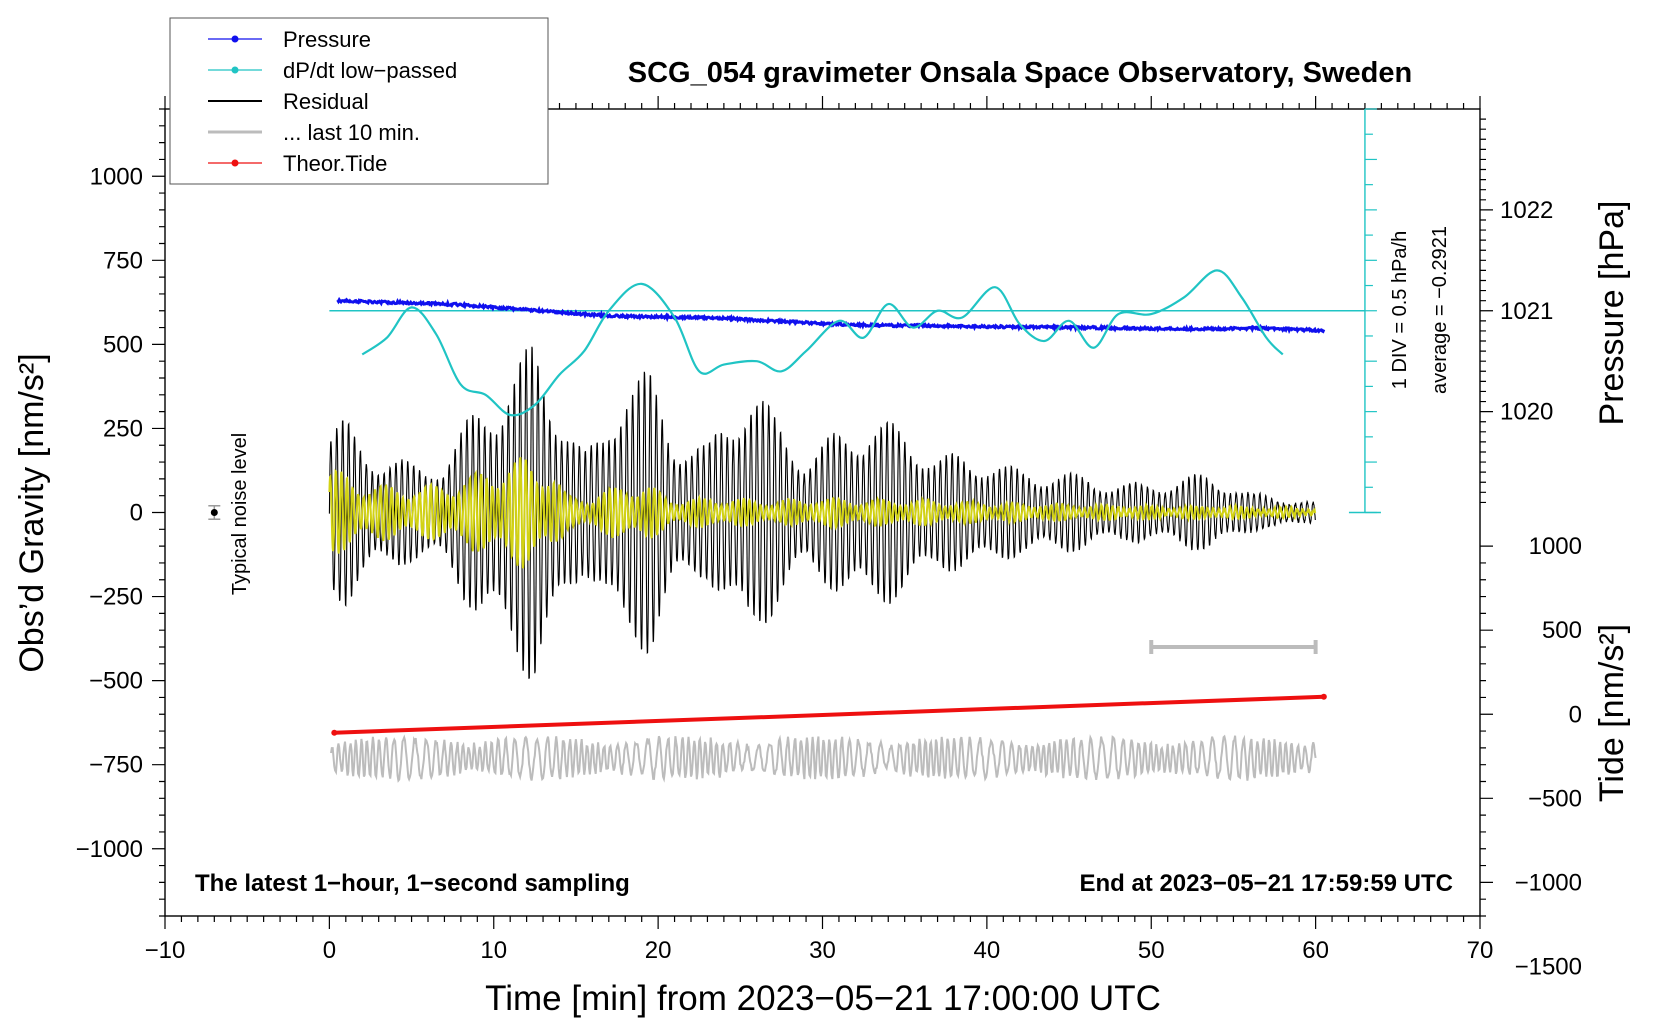 Image resolution: width=1660 pixels, height=1020 pixels. I want to click on dpdt-line, so click(822, 343).